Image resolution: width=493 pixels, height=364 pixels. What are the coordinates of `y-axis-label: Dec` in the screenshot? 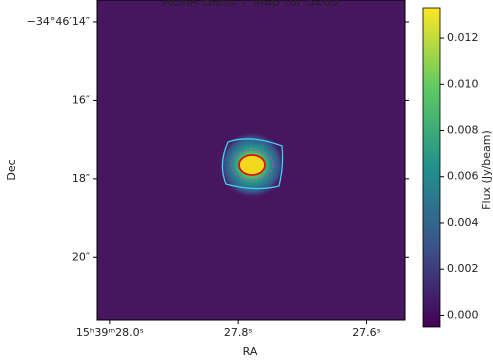 It's located at (11, 169).